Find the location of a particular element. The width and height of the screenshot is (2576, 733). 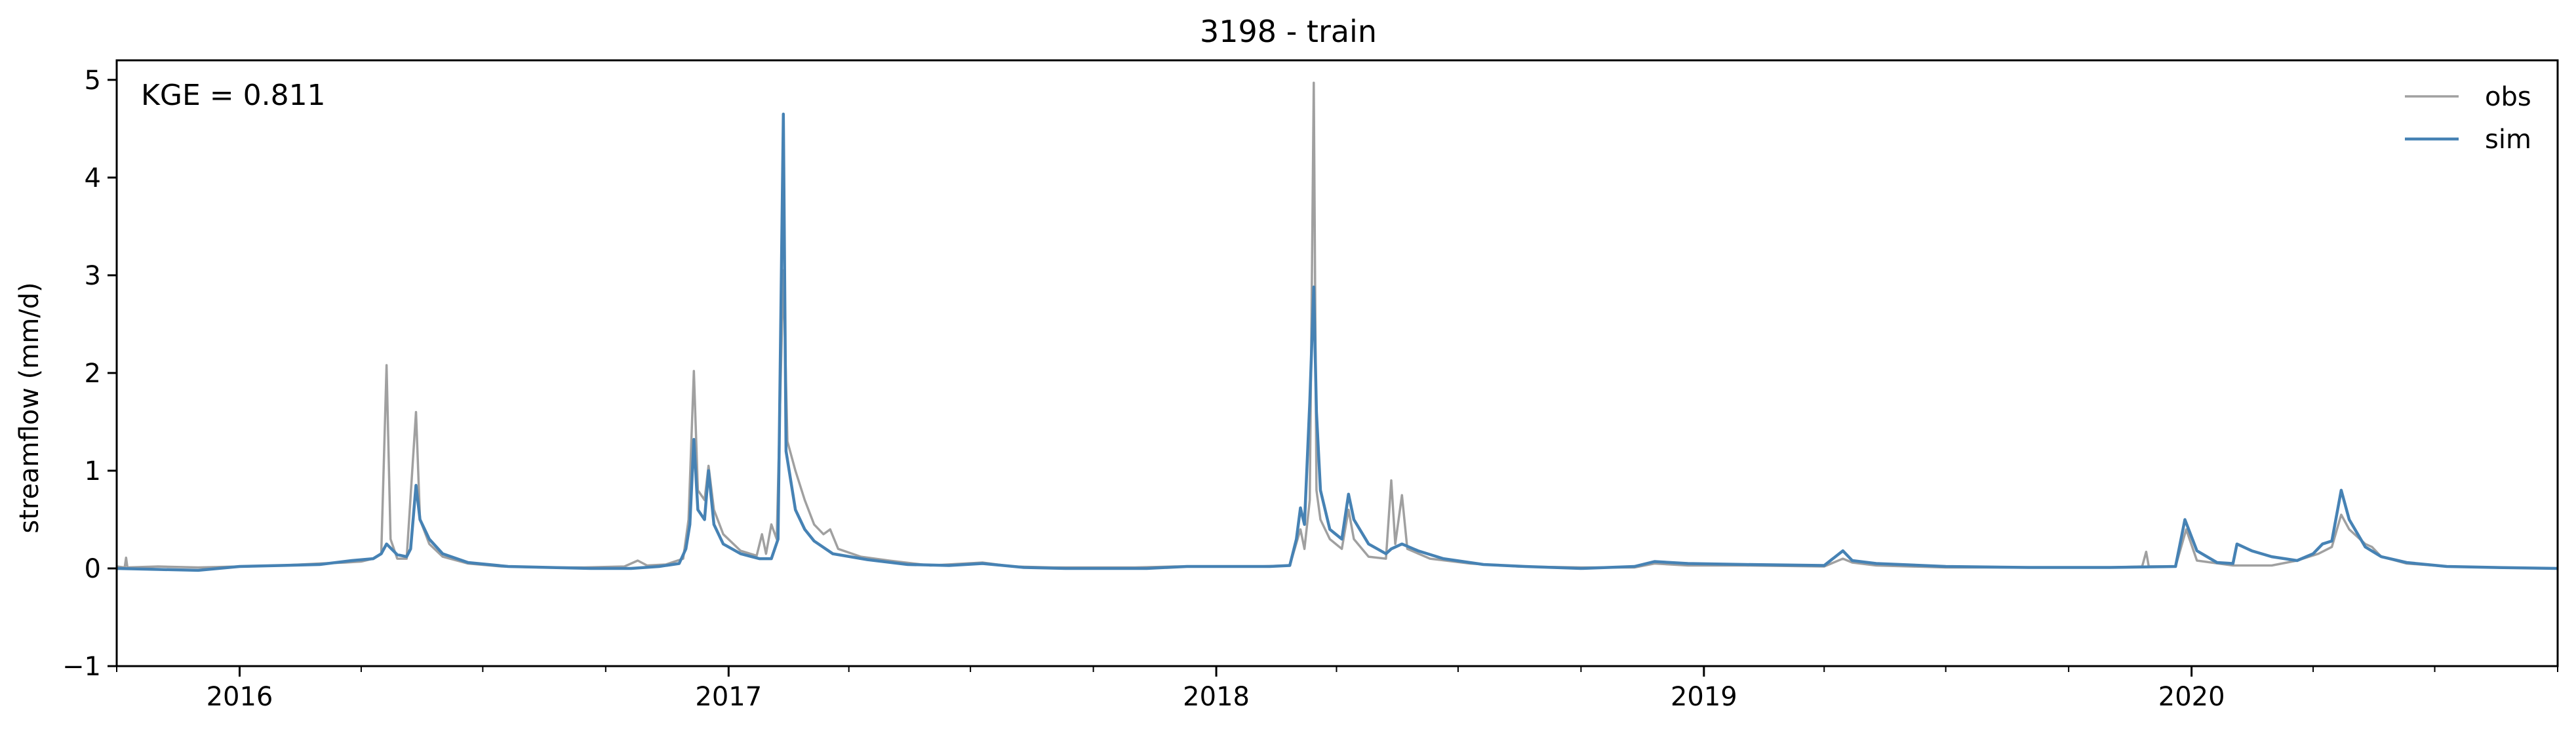

x-tick-label: 2016 is located at coordinates (240, 697).